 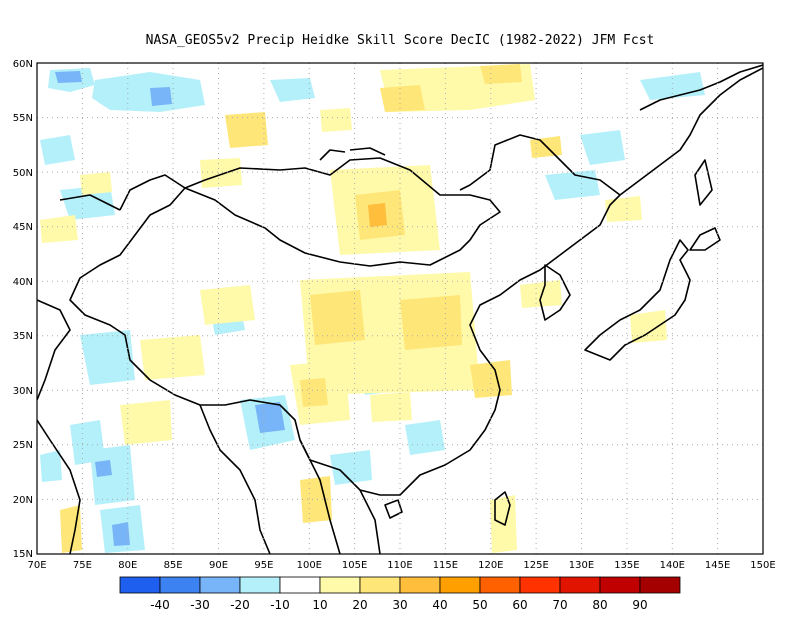 I want to click on lon-tick-label: 110E, so click(x=399, y=565).